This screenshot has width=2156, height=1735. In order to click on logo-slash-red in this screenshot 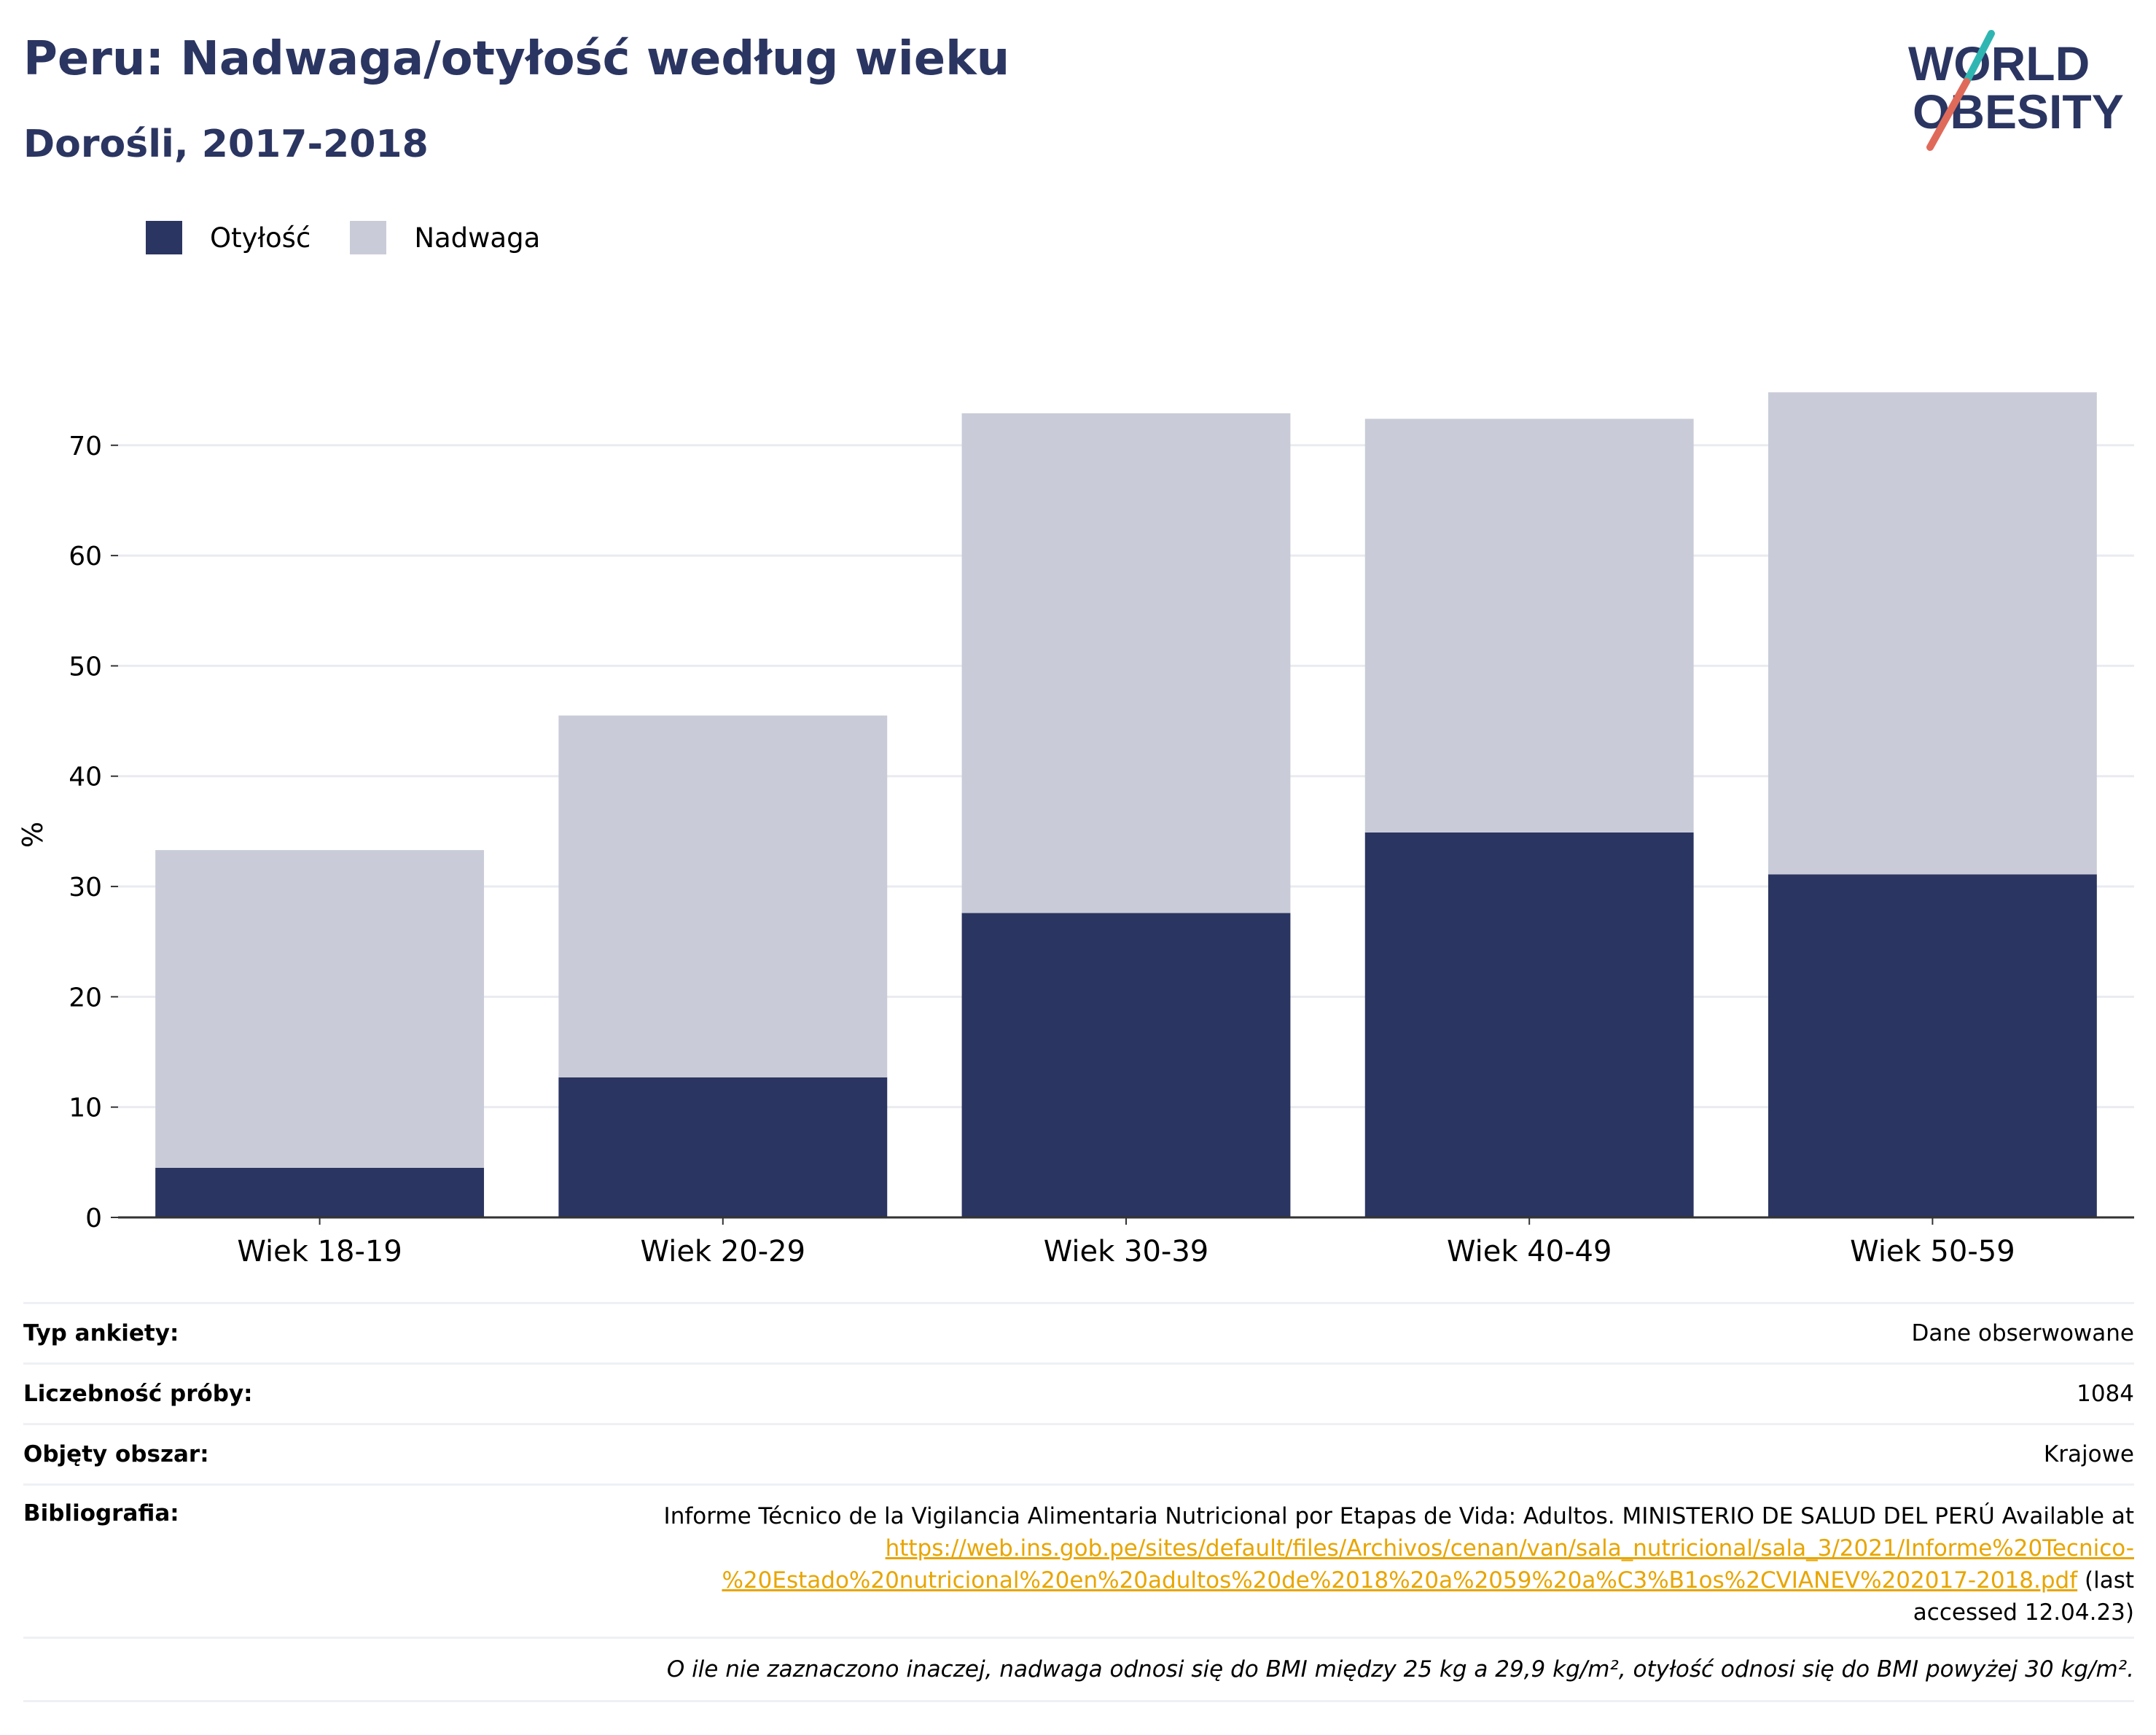, I will do `click(1948, 115)`.